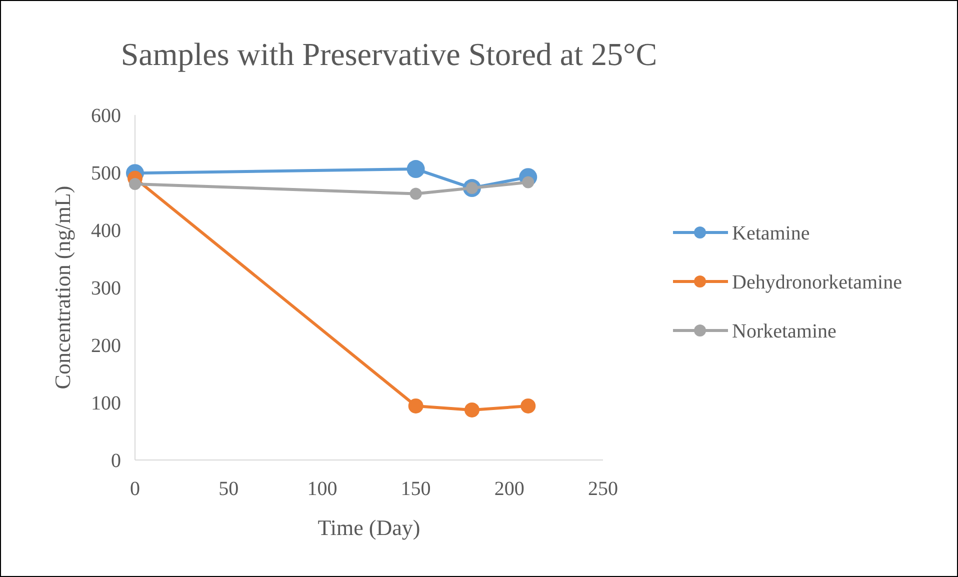 The image size is (958, 577). Describe the element at coordinates (62, 288) in the screenshot. I see `y-axis-title: Concentration (ng/mL)` at that location.